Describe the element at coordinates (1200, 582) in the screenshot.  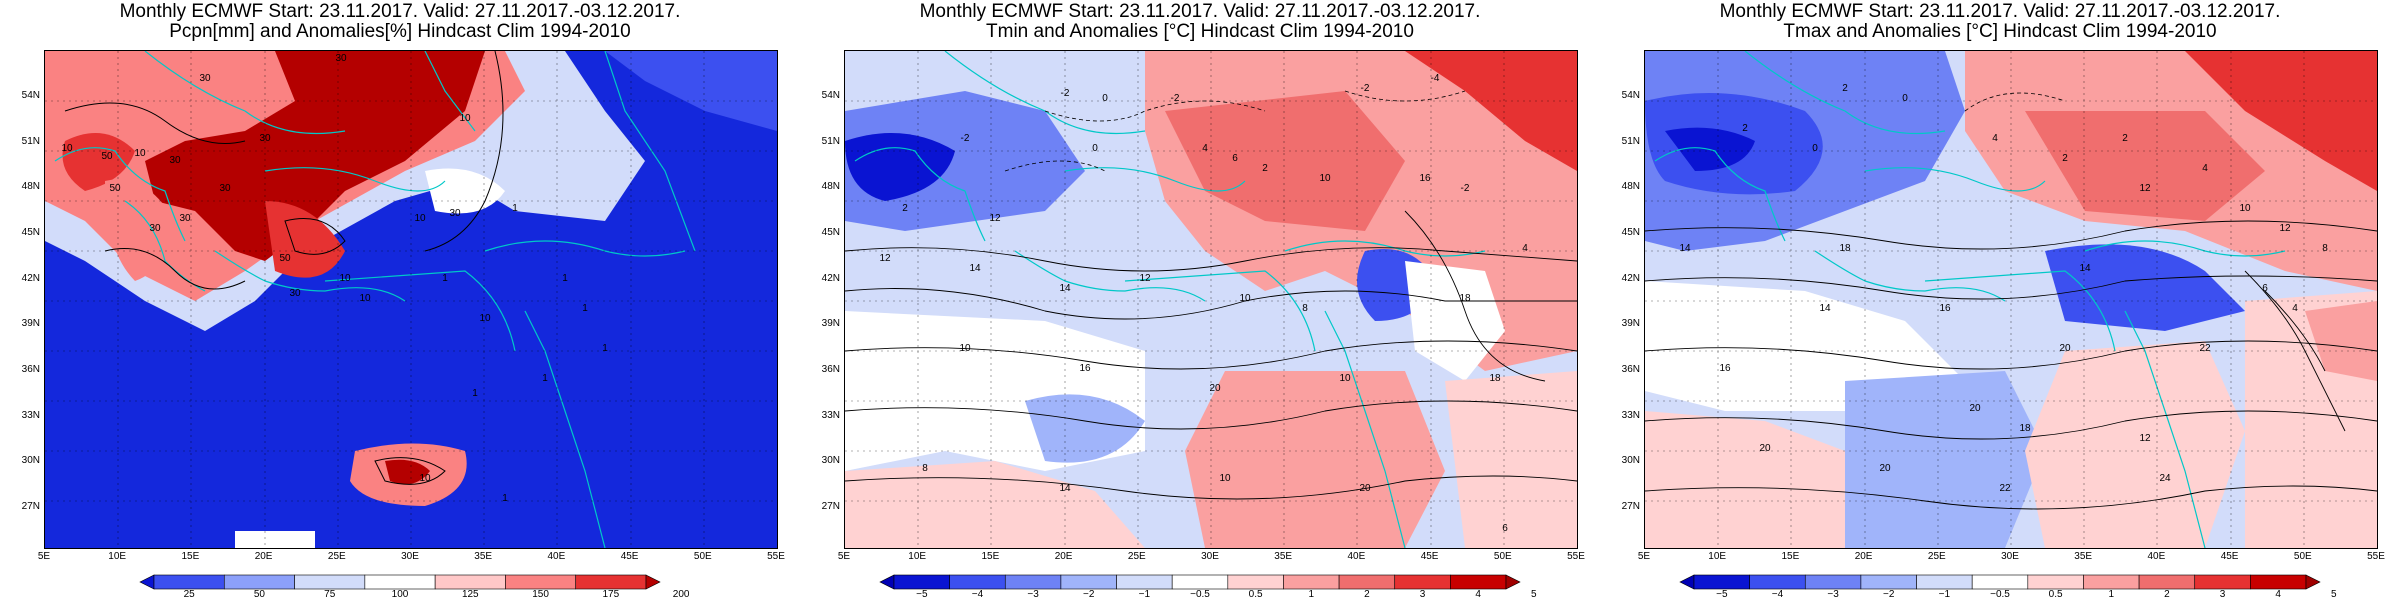
I see `colorbar` at that location.